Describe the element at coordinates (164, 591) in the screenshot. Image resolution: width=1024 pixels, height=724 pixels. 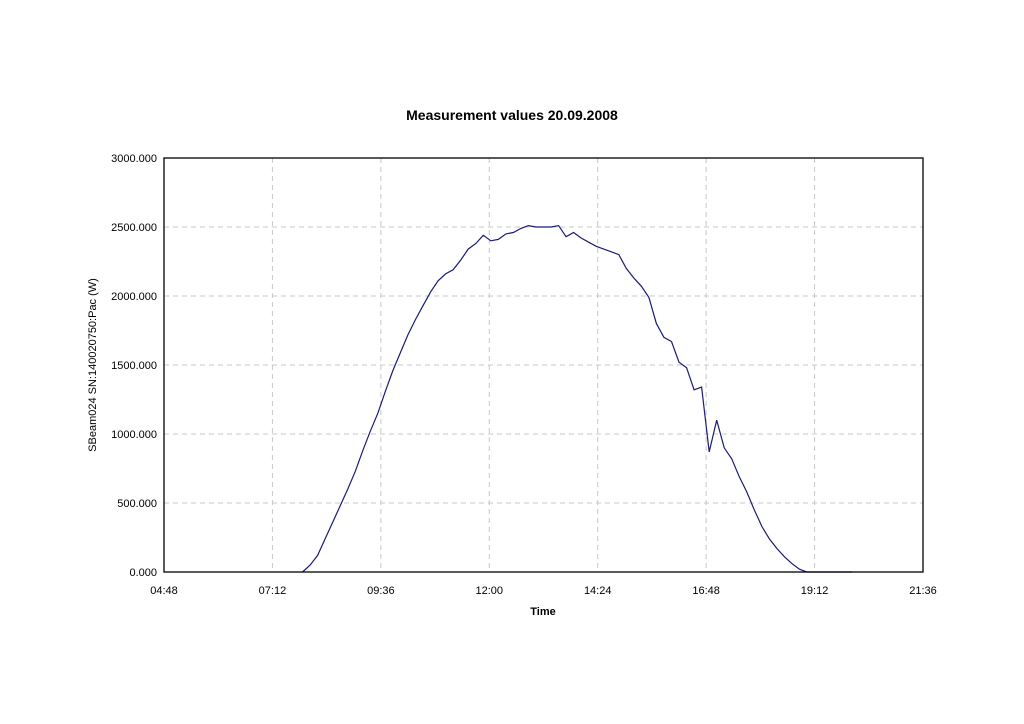
I see `x-tick-label: 04:48` at that location.